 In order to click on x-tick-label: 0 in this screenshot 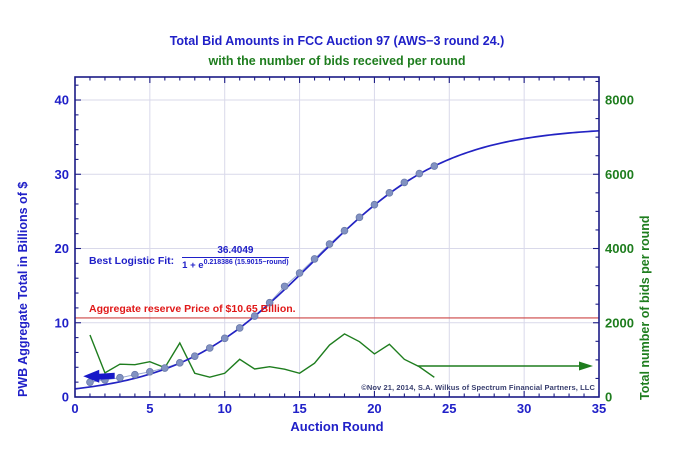, I will do `click(74, 408)`.